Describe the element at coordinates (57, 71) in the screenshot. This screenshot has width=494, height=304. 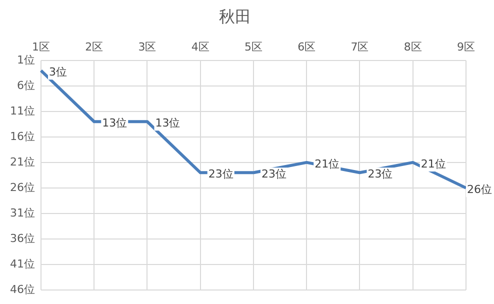
I see `data-label: 3位` at that location.